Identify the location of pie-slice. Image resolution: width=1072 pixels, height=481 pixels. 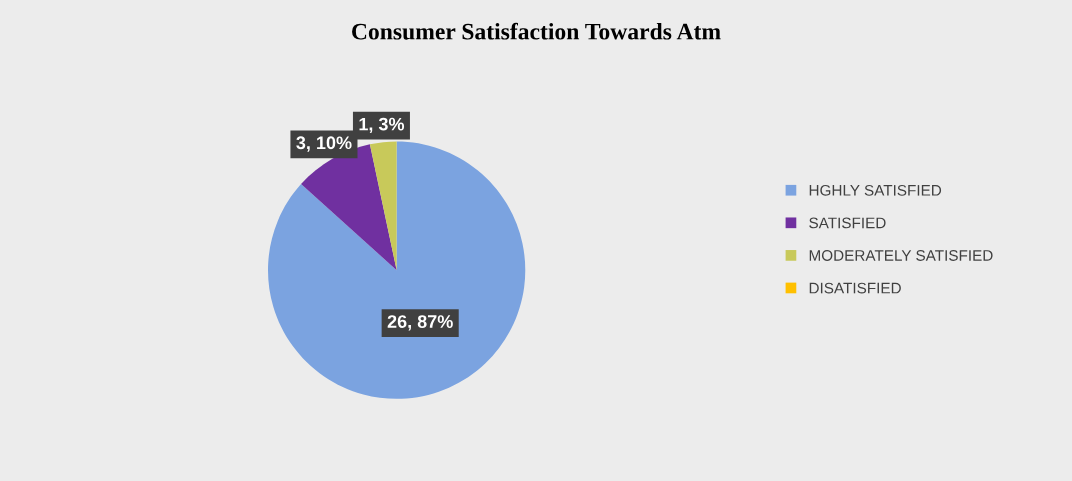
(383, 206).